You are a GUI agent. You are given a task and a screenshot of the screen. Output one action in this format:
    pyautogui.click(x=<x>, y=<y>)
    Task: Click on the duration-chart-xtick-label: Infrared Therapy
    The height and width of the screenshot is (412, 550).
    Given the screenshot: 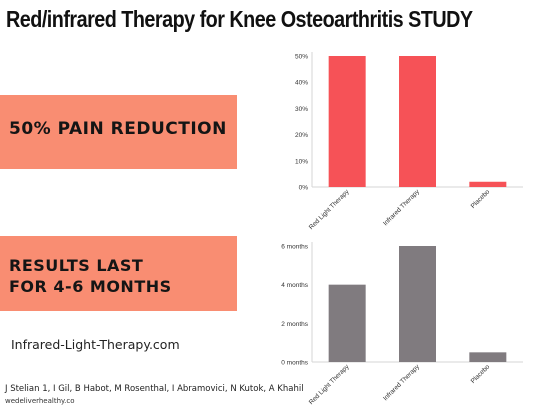 What is the action you would take?
    pyautogui.click(x=401, y=382)
    